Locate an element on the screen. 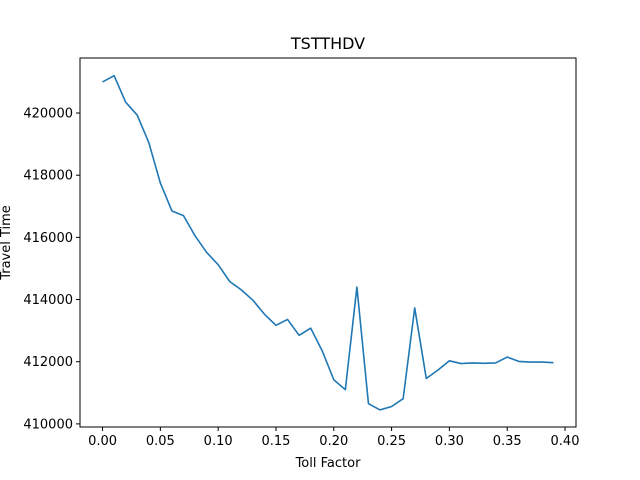 Image resolution: width=640 pixels, height=480 pixels. x-tick-label: 0.40 is located at coordinates (565, 441).